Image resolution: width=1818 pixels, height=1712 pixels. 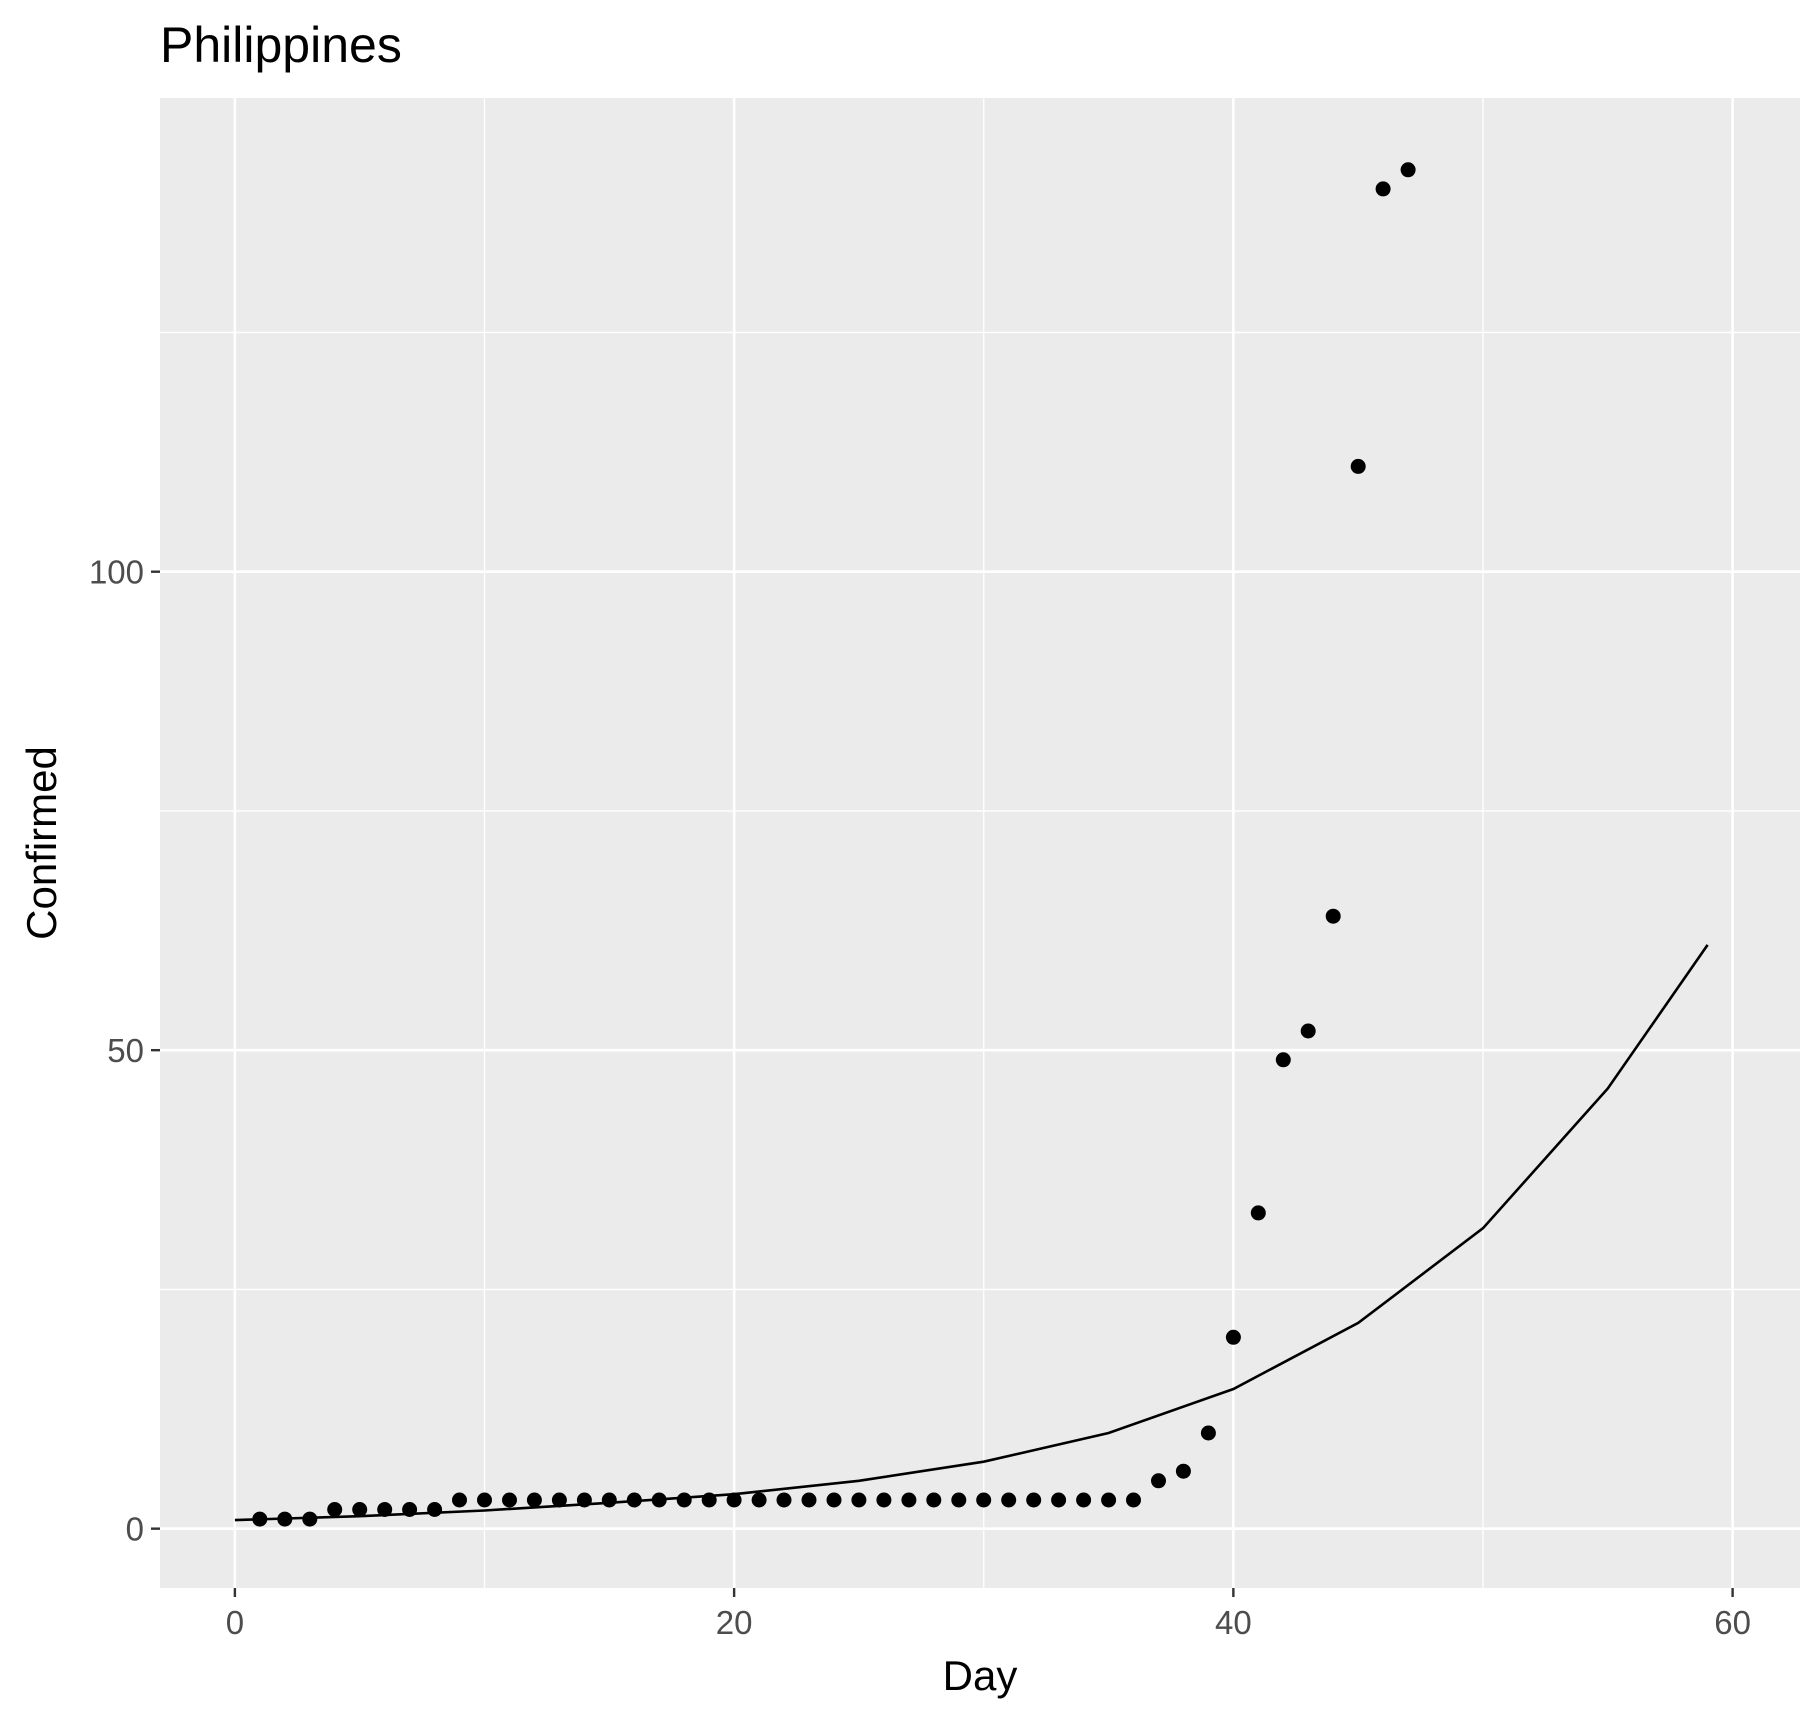 What do you see at coordinates (116, 572) in the screenshot?
I see `y-tick-label: 100` at bounding box center [116, 572].